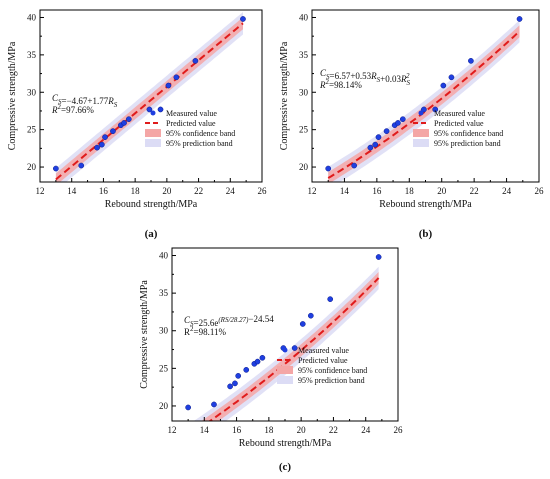  Describe the element at coordinates (399, 430) in the screenshot. I see `x-tick-label: 26` at that location.